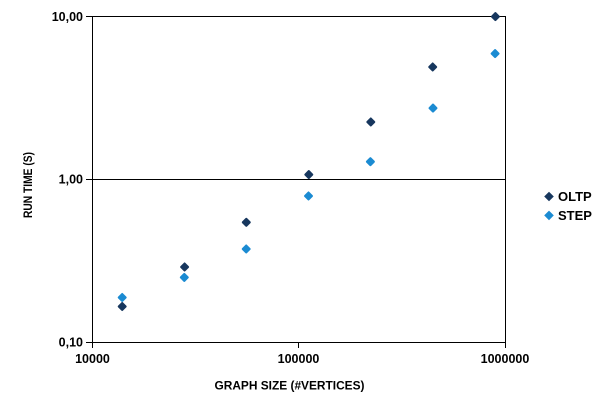  Describe the element at coordinates (92, 359) in the screenshot. I see `svg-text: 10000` at that location.